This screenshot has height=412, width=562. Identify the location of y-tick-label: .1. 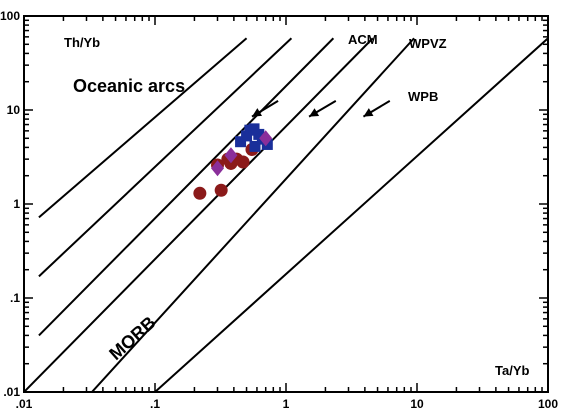
(15, 298).